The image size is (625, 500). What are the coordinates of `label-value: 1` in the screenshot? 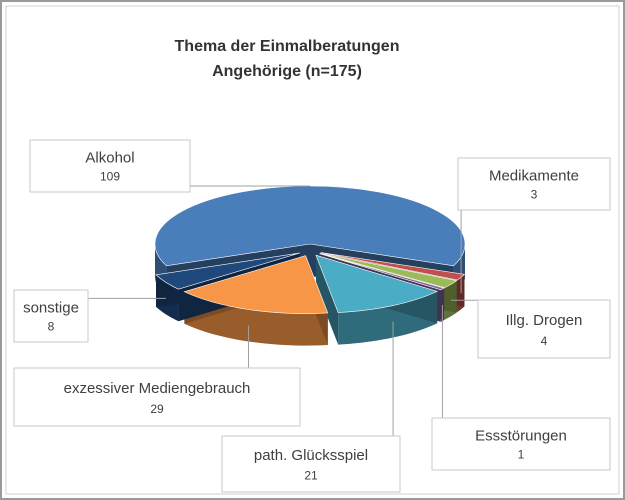 It's located at (521, 455).